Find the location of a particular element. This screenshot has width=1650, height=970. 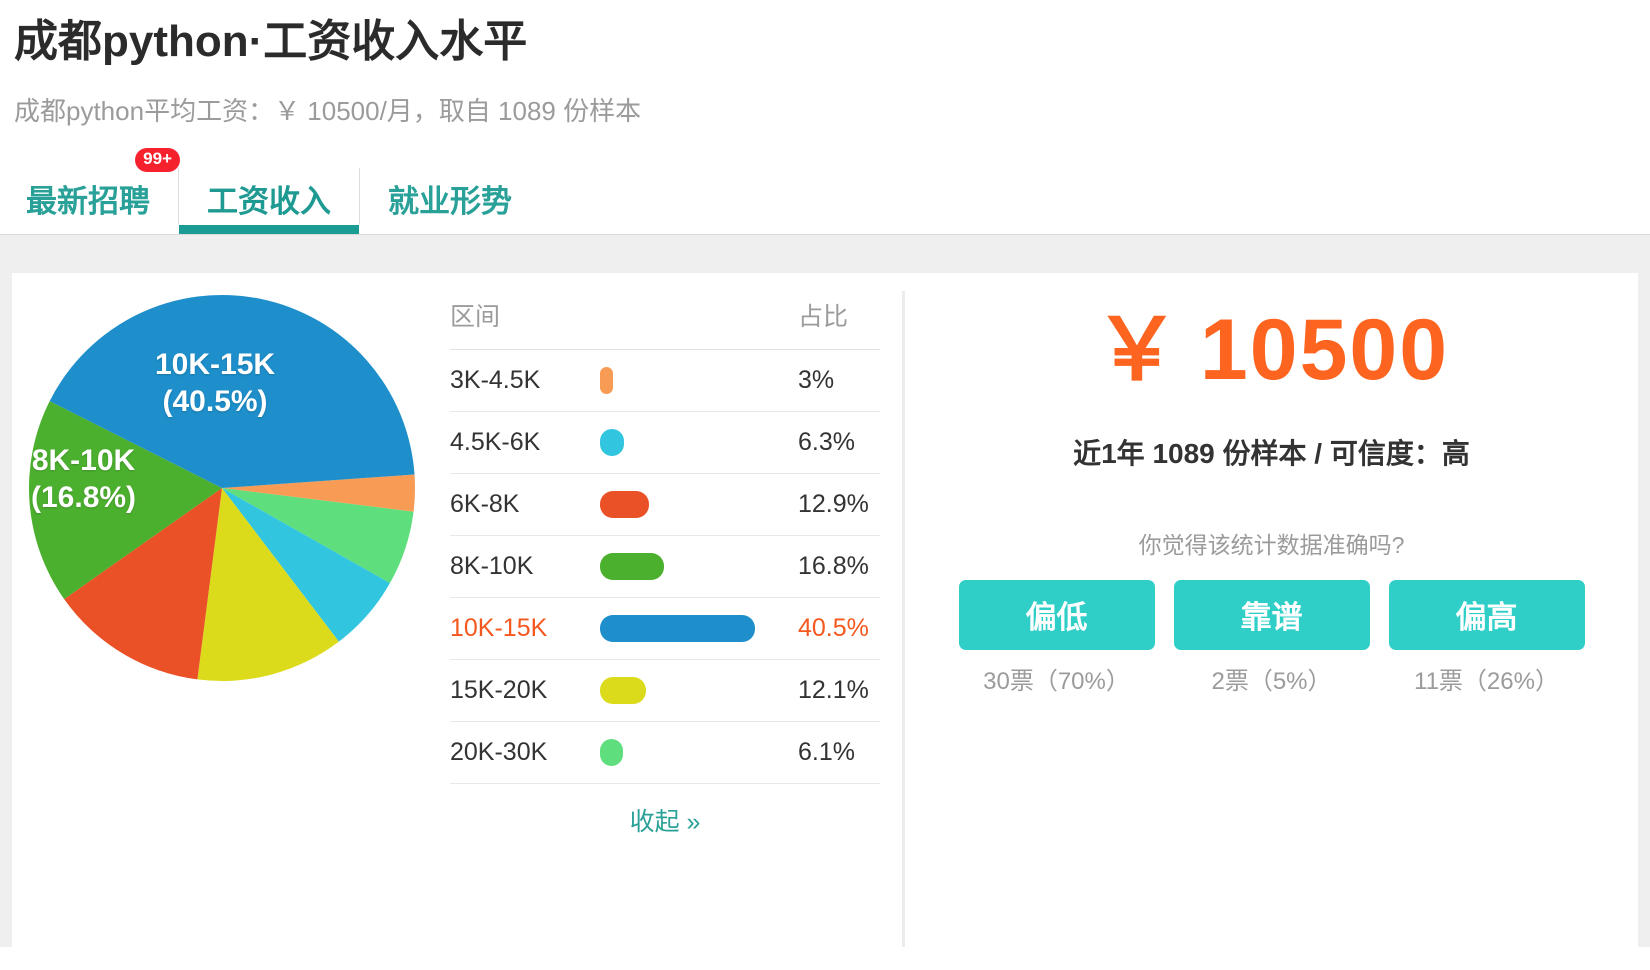

page-subtitle: 成都python平均工资：￥ 10500/月，取自 1089 份样本 is located at coordinates (328, 111).